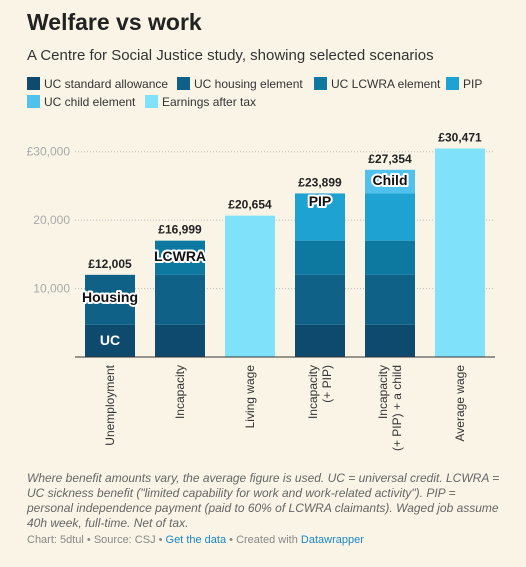  Describe the element at coordinates (248, 84) in the screenshot. I see `legend-label: UC housing element` at that location.